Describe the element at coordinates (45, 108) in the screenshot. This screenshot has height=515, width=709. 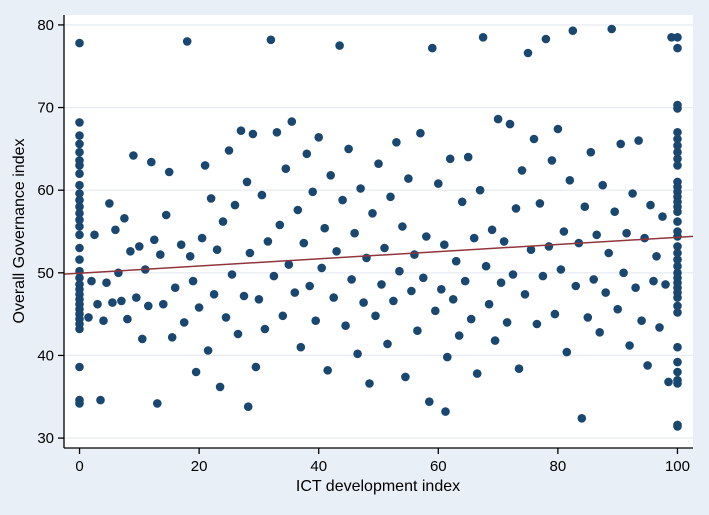
I see `y-tick-label: 70` at that location.